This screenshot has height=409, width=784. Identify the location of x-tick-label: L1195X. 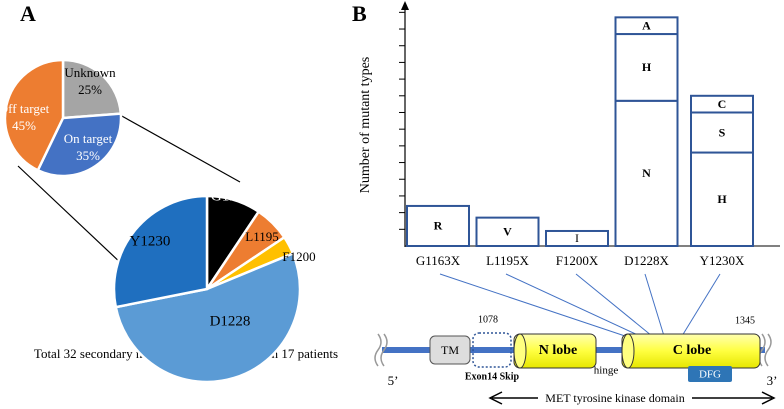
(507, 260).